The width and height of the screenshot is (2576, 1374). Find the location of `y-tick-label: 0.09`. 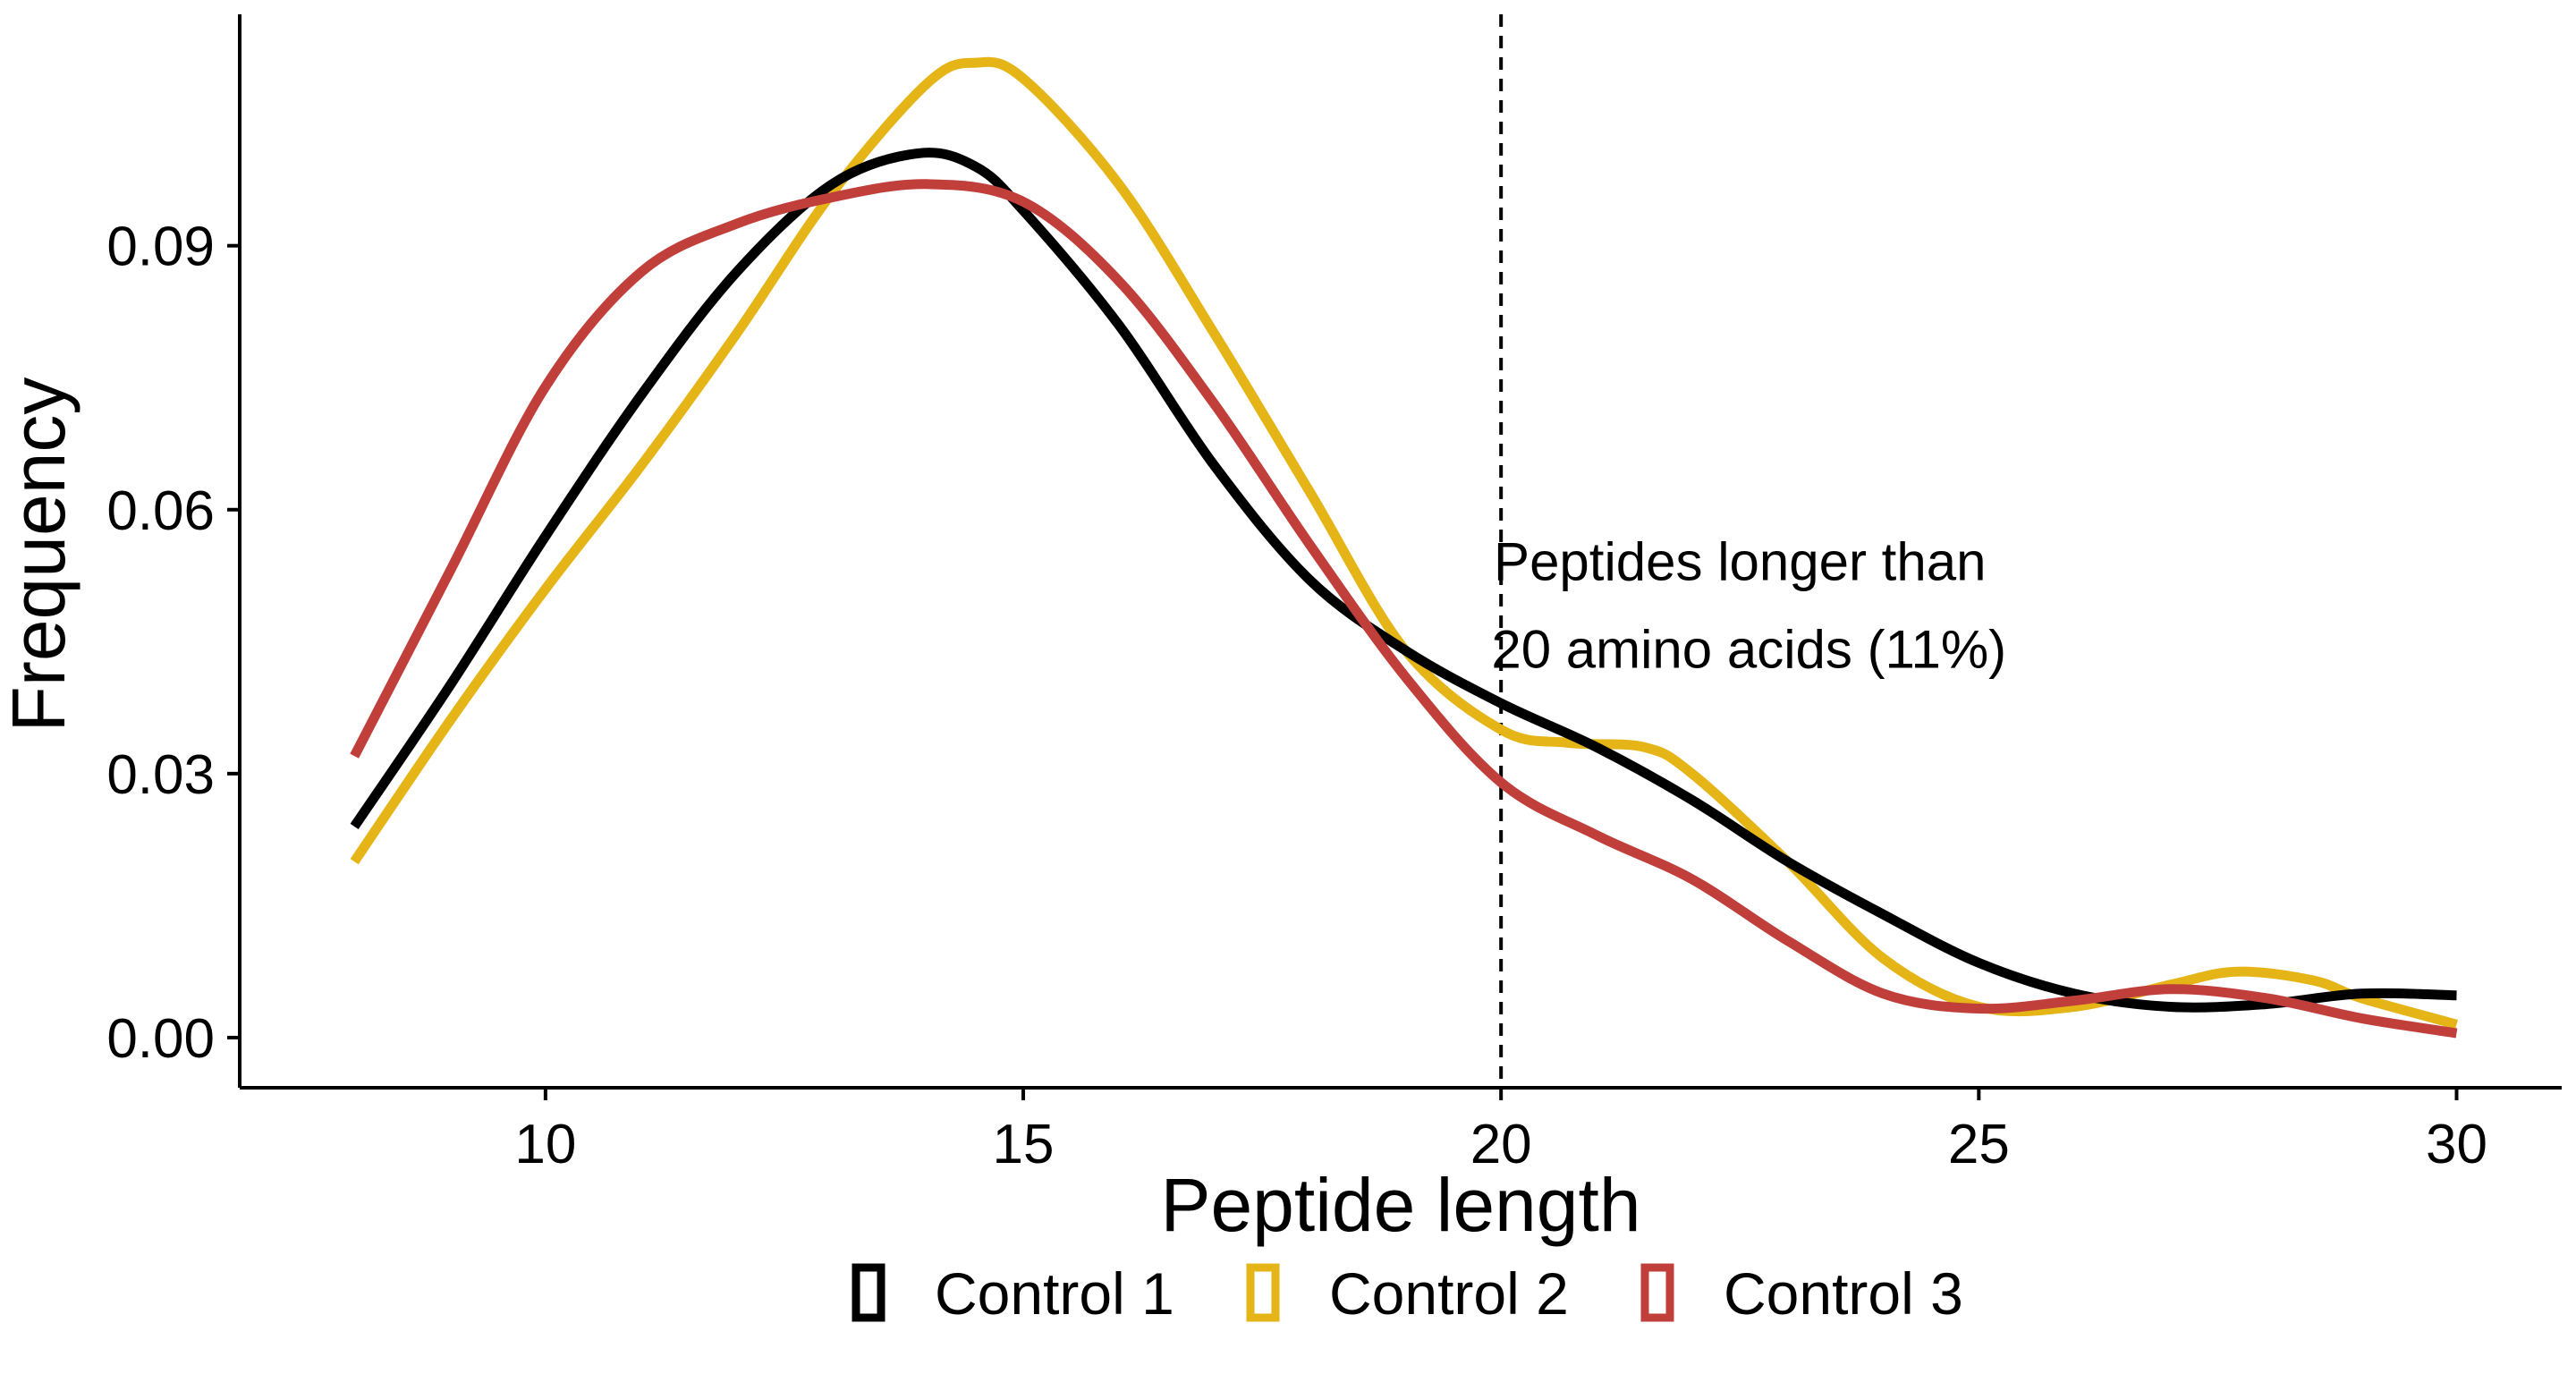

y-tick-label: 0.09 is located at coordinates (160, 247).